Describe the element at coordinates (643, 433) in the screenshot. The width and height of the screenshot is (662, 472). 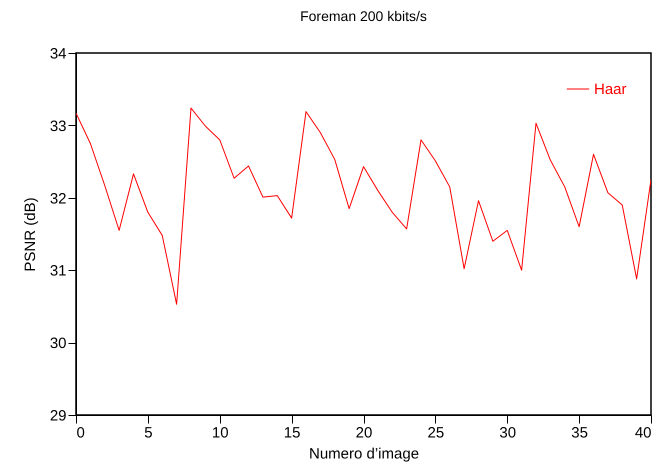
I see `x-tick-label: 40` at that location.